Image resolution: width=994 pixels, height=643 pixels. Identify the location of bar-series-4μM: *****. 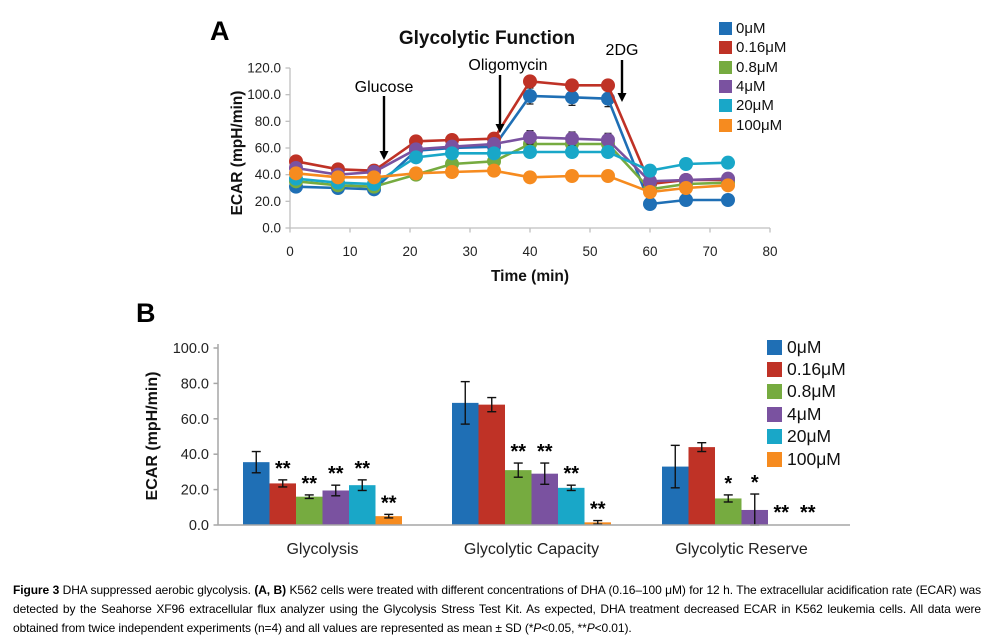
(545, 483).